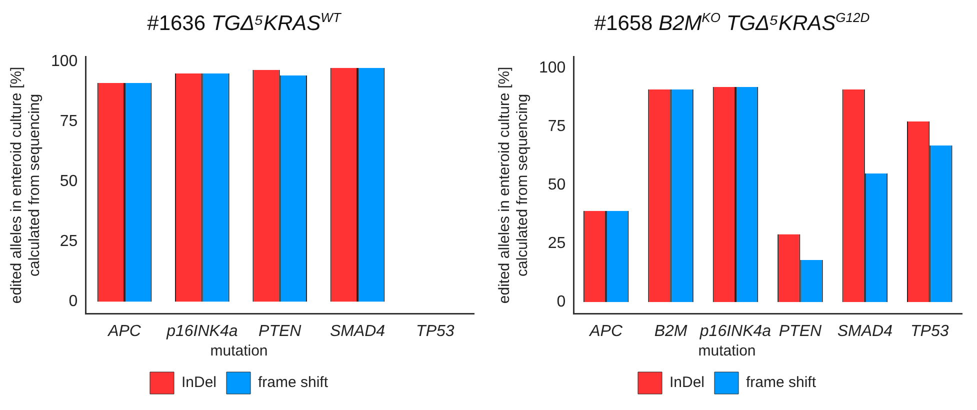  I want to click on chart-title: #1658 B2M$^{KO}$ TGΔ⁵KRAS$^{G12D}$, so click(732, 23).